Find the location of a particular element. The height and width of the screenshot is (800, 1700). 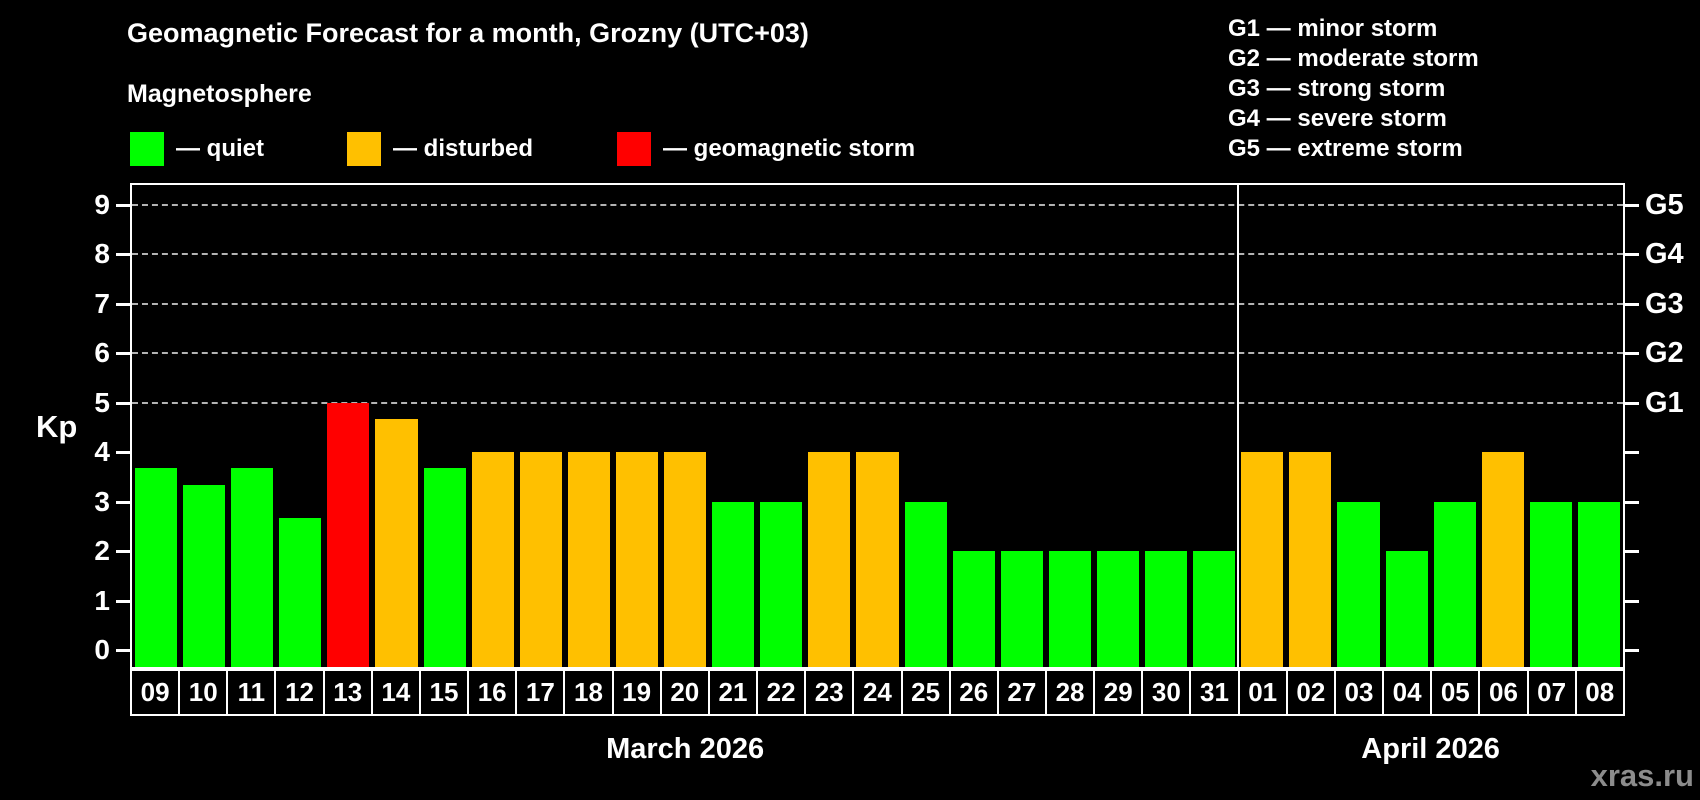

day-label-cell: 24 is located at coordinates (877, 692).